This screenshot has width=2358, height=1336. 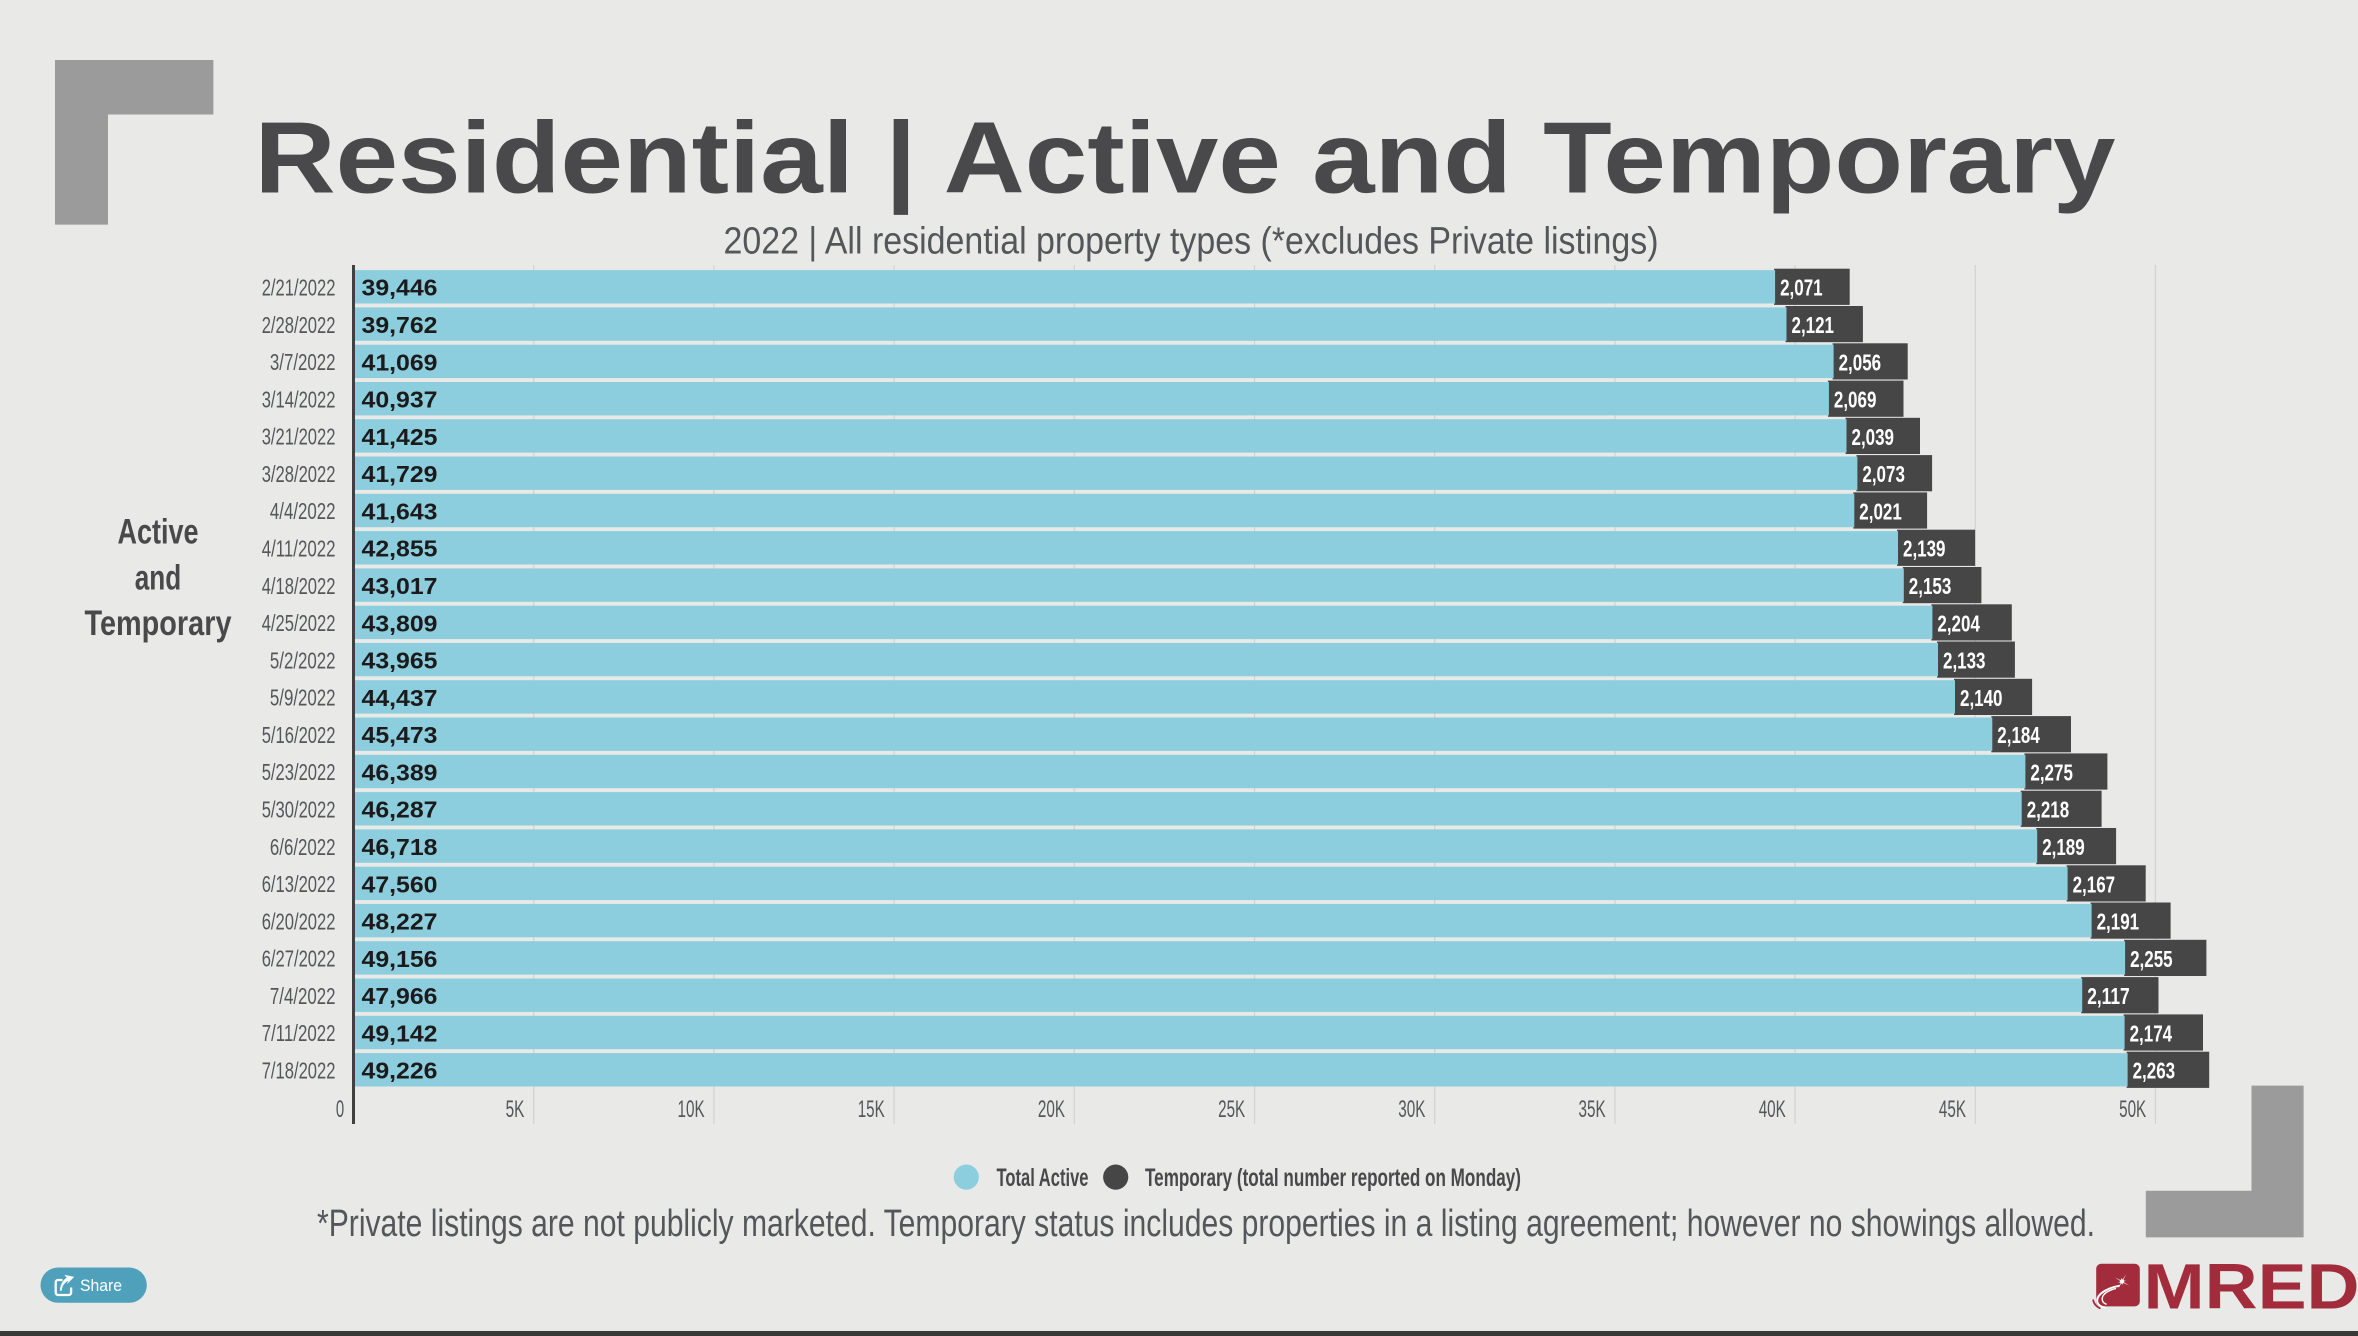 I want to click on svg-text: 5/30/2022, so click(x=299, y=810).